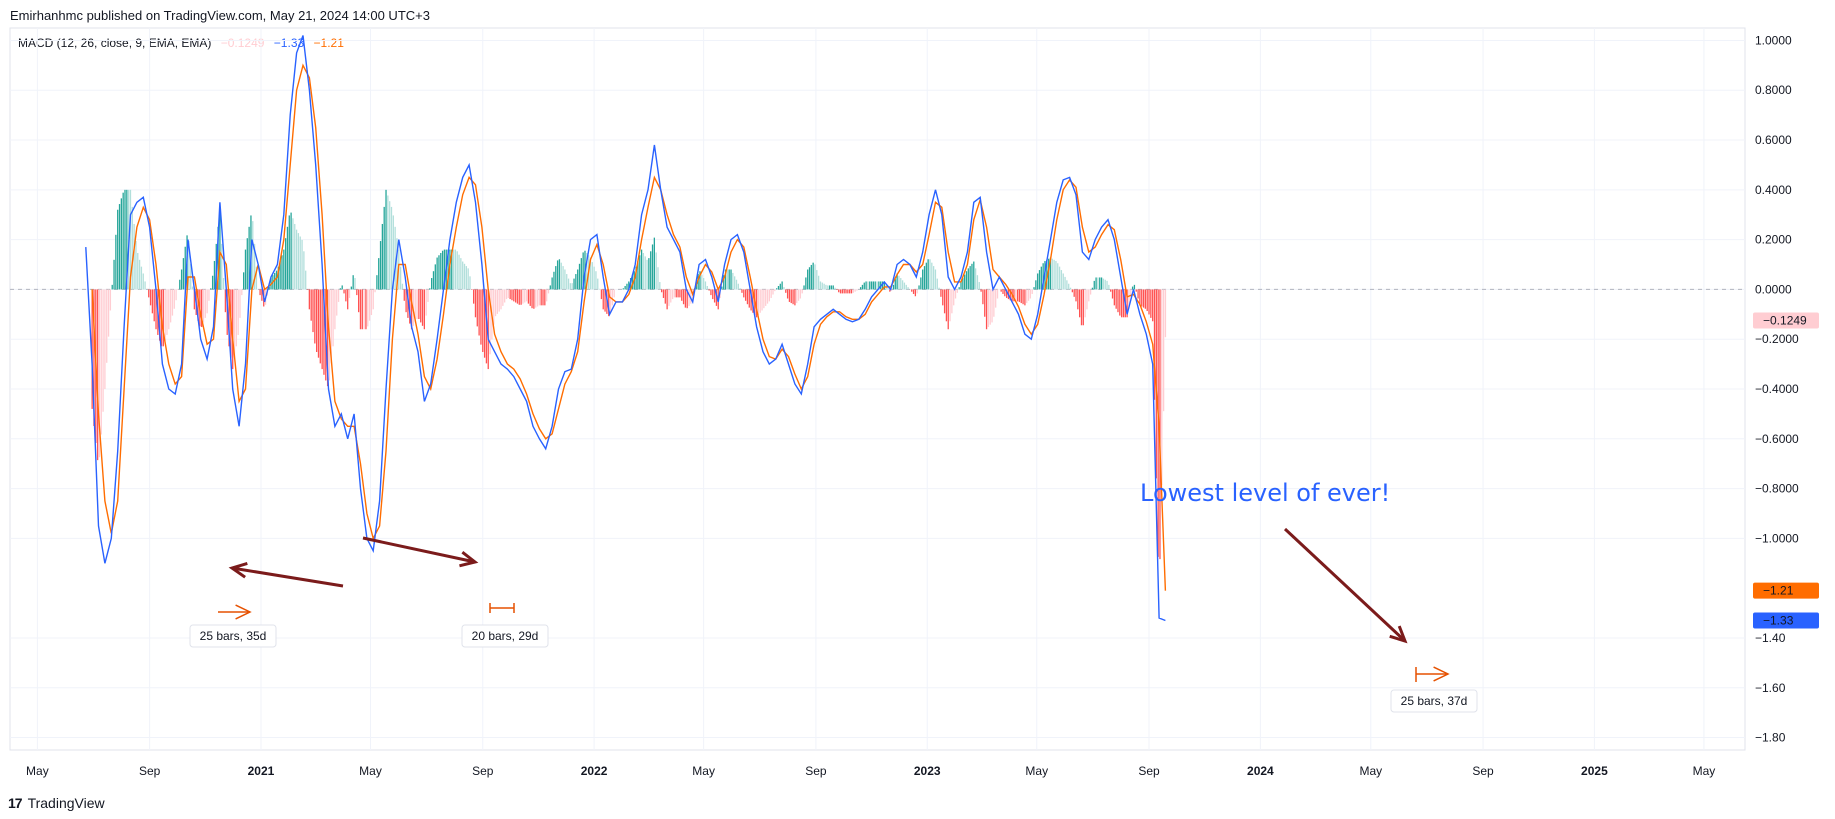  I want to click on price-label: −0.1249, so click(1785, 321).